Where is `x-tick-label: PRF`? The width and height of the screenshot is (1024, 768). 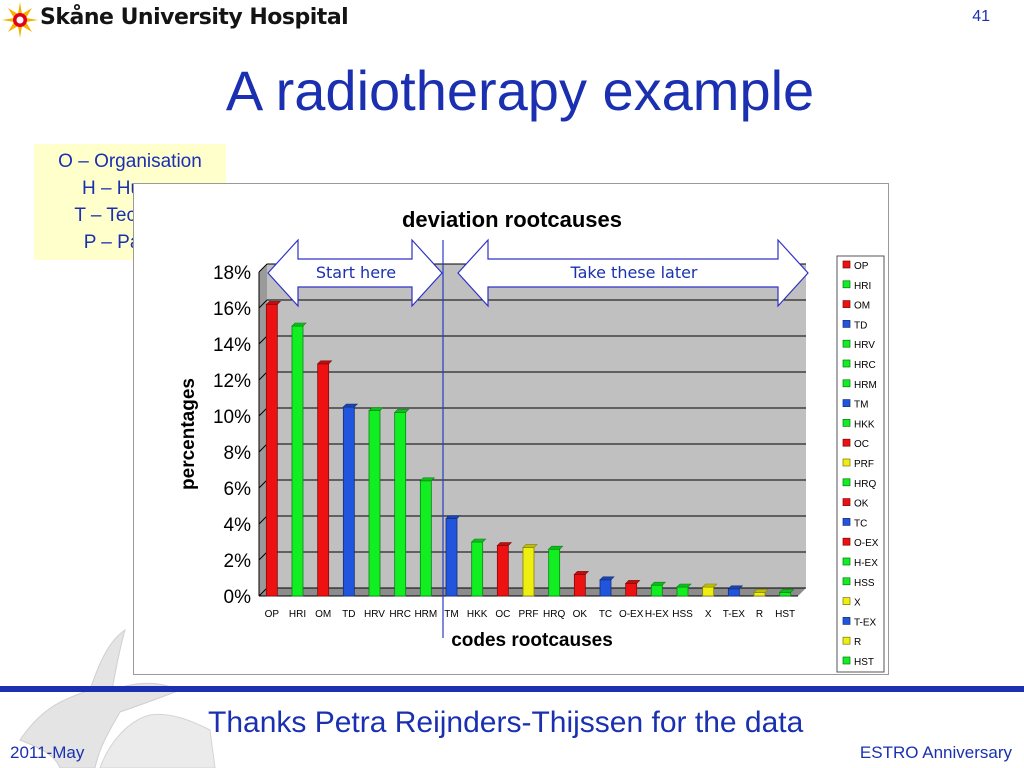
x-tick-label: PRF is located at coordinates (529, 614).